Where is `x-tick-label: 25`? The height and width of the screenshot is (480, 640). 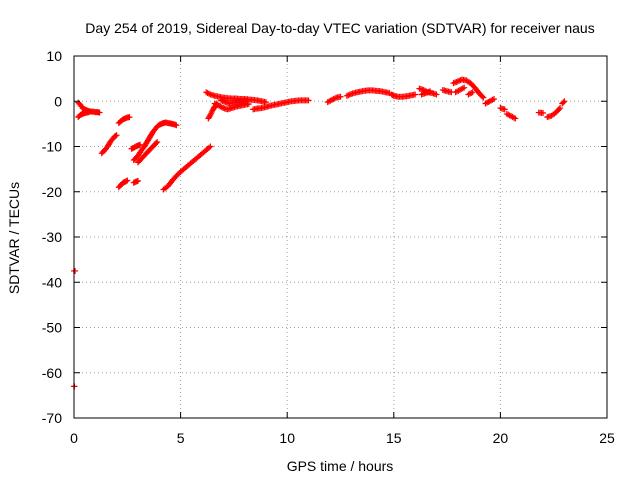
x-tick-label: 25 is located at coordinates (607, 438).